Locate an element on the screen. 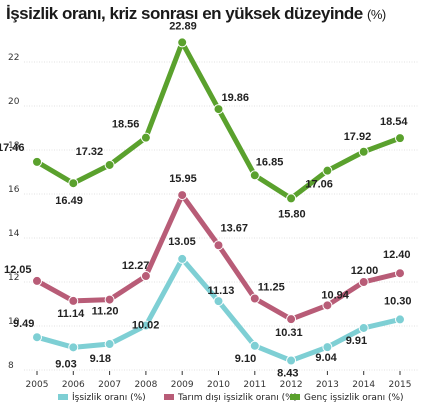 The height and width of the screenshot is (417, 426). legend-label: Tarım dışı işsizlik oranı (%) is located at coordinates (237, 398).